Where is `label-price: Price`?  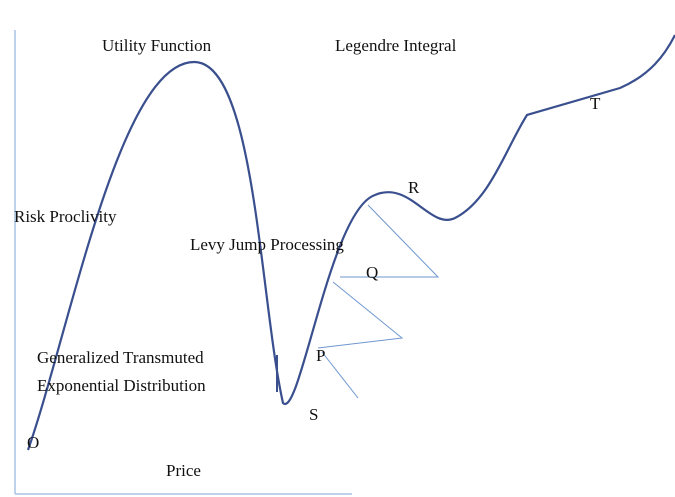 label-price: Price is located at coordinates (183, 470).